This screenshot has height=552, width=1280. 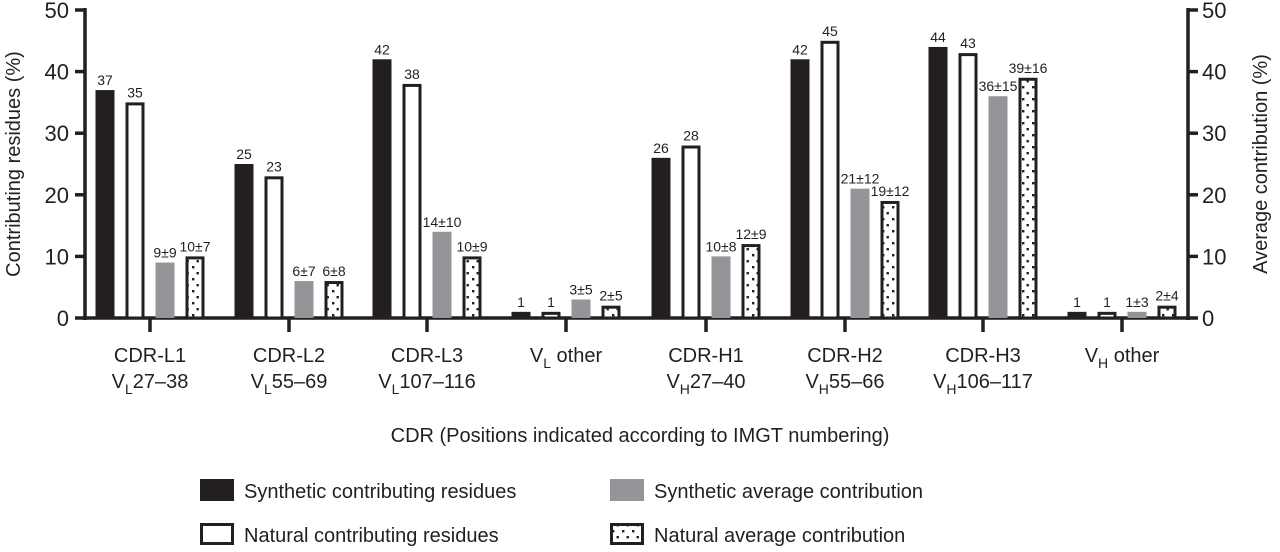 What do you see at coordinates (217, 534) in the screenshot?
I see `legend-swatch-white` at bounding box center [217, 534].